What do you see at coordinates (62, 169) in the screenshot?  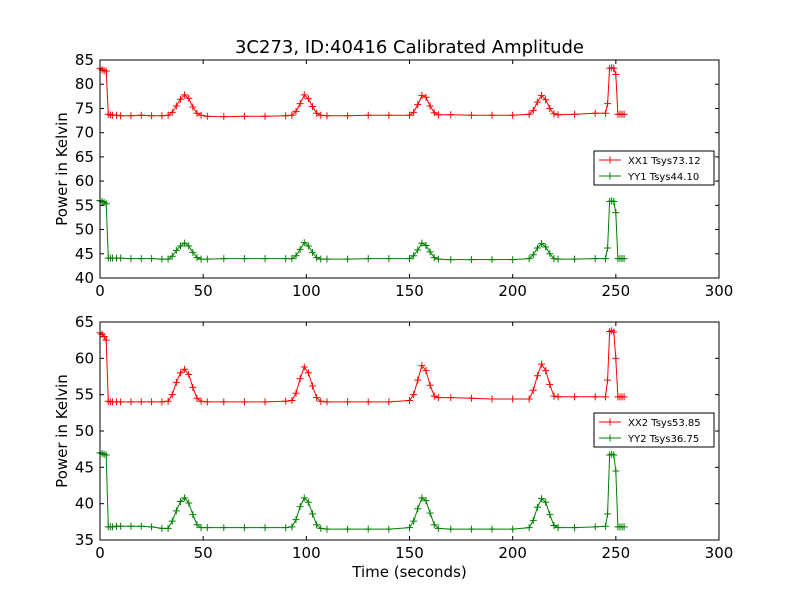 I see `y-axis-label: Power in Kelvin` at bounding box center [62, 169].